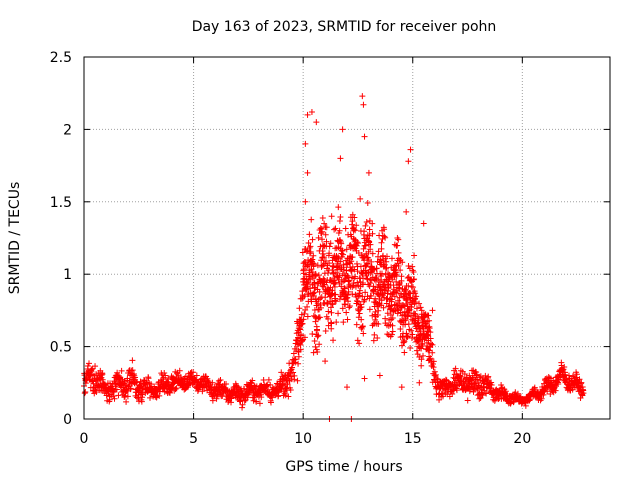 The height and width of the screenshot is (480, 640). What do you see at coordinates (67, 275) in the screenshot?
I see `y-tick-label: 1` at bounding box center [67, 275].